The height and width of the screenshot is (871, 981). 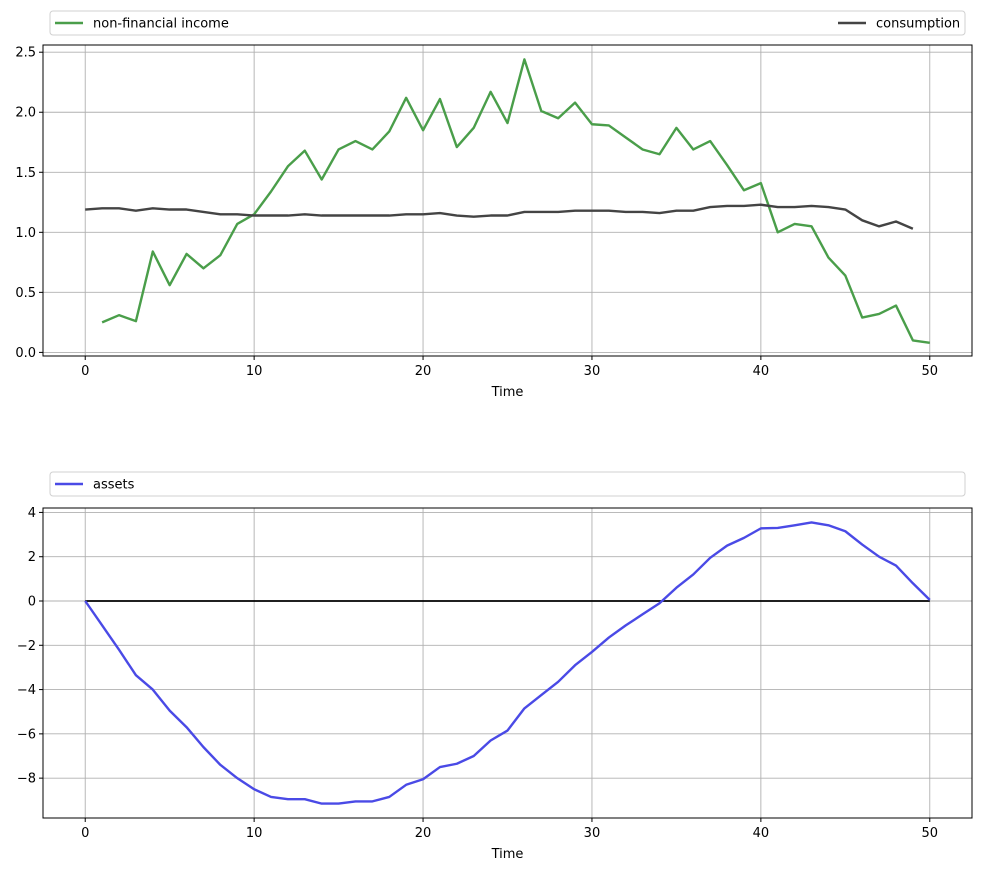 What do you see at coordinates (26, 779) in the screenshot?
I see `y-tick-label: −8` at bounding box center [26, 779].